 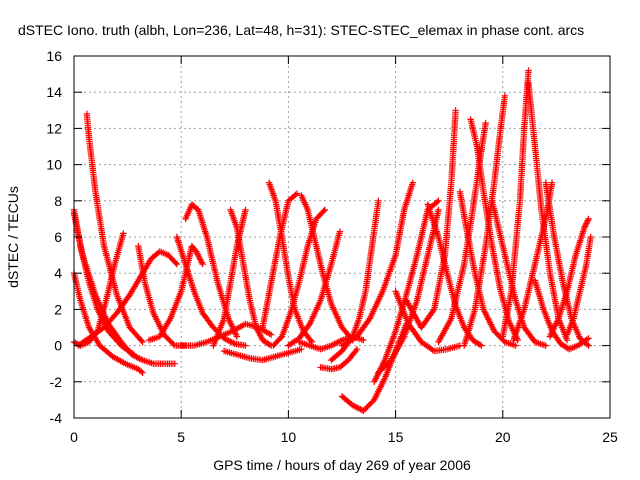 What do you see at coordinates (56, 418) in the screenshot?
I see `y-tick-label: -4` at bounding box center [56, 418].